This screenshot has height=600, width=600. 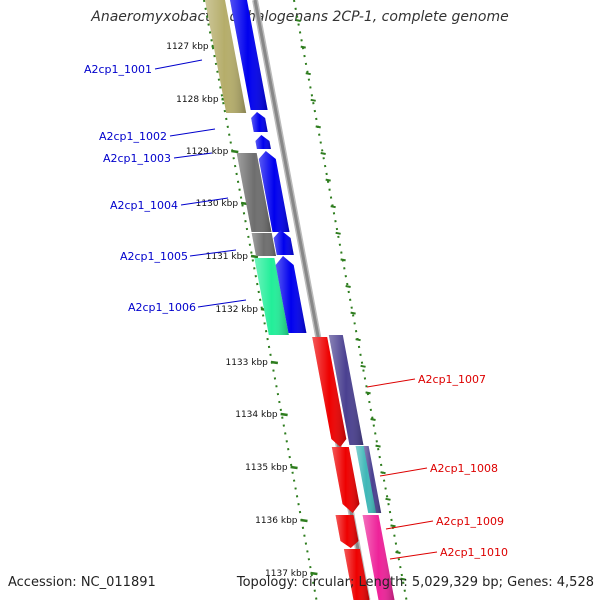 What do you see at coordinates (118, 582) in the screenshot?
I see `accession-value: NC_011891` at bounding box center [118, 582].